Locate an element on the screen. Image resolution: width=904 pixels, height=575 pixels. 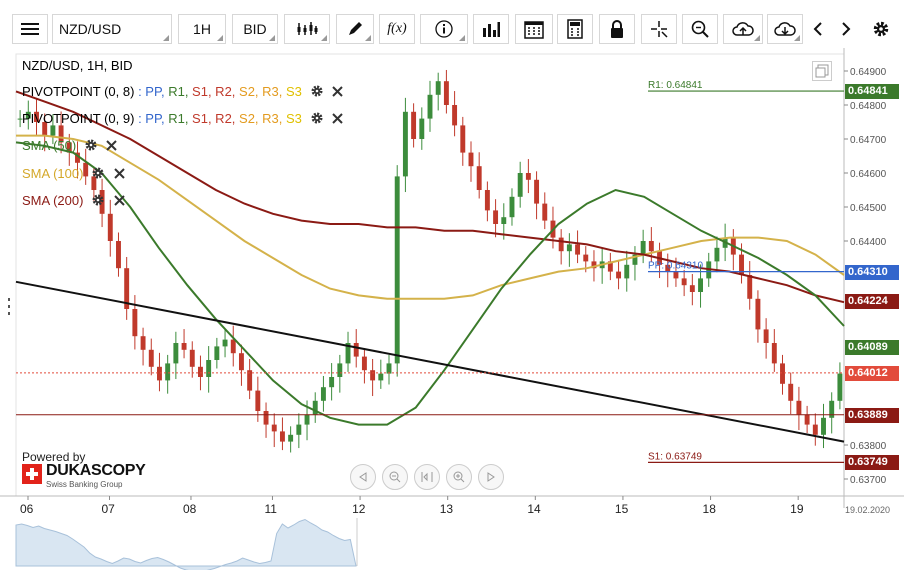
calendar-icon is located at coordinates (534, 30).